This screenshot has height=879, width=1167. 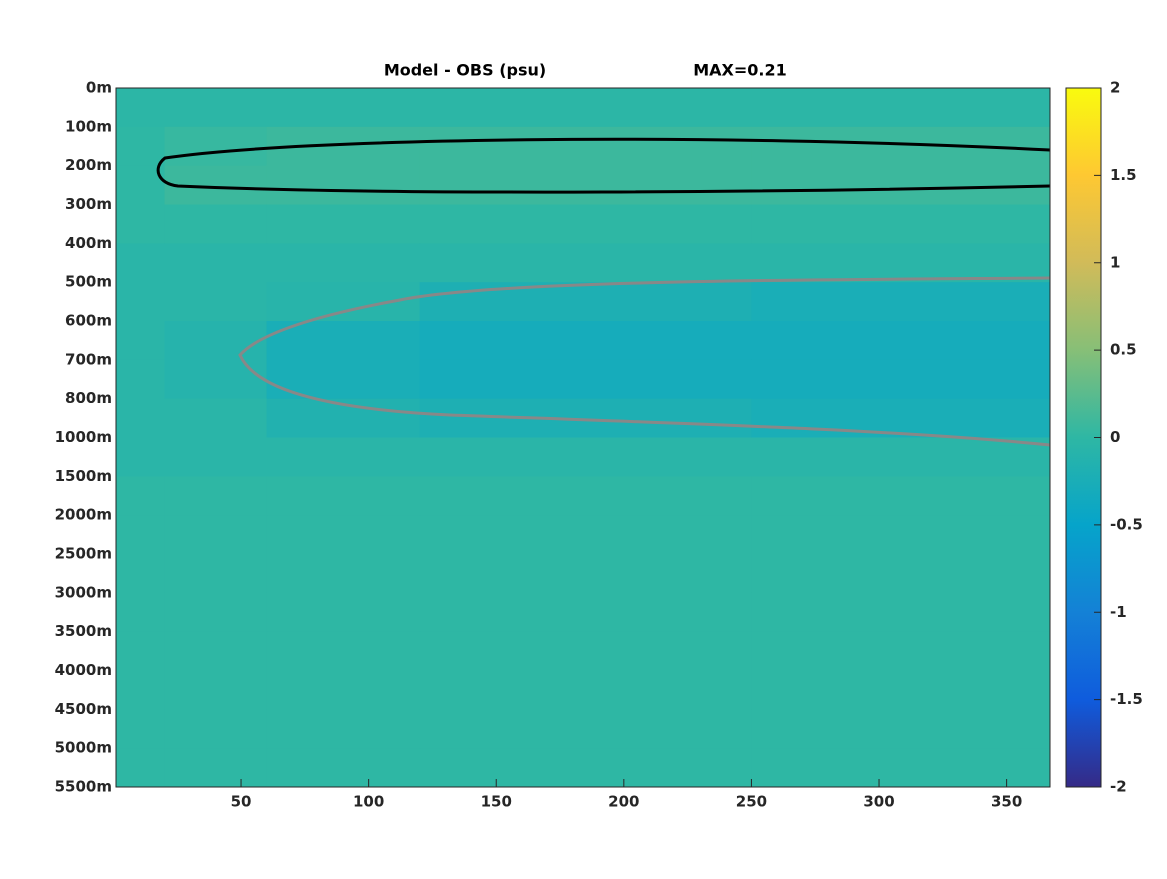 What do you see at coordinates (88, 282) in the screenshot?
I see `y-tick-label: 500m` at bounding box center [88, 282].